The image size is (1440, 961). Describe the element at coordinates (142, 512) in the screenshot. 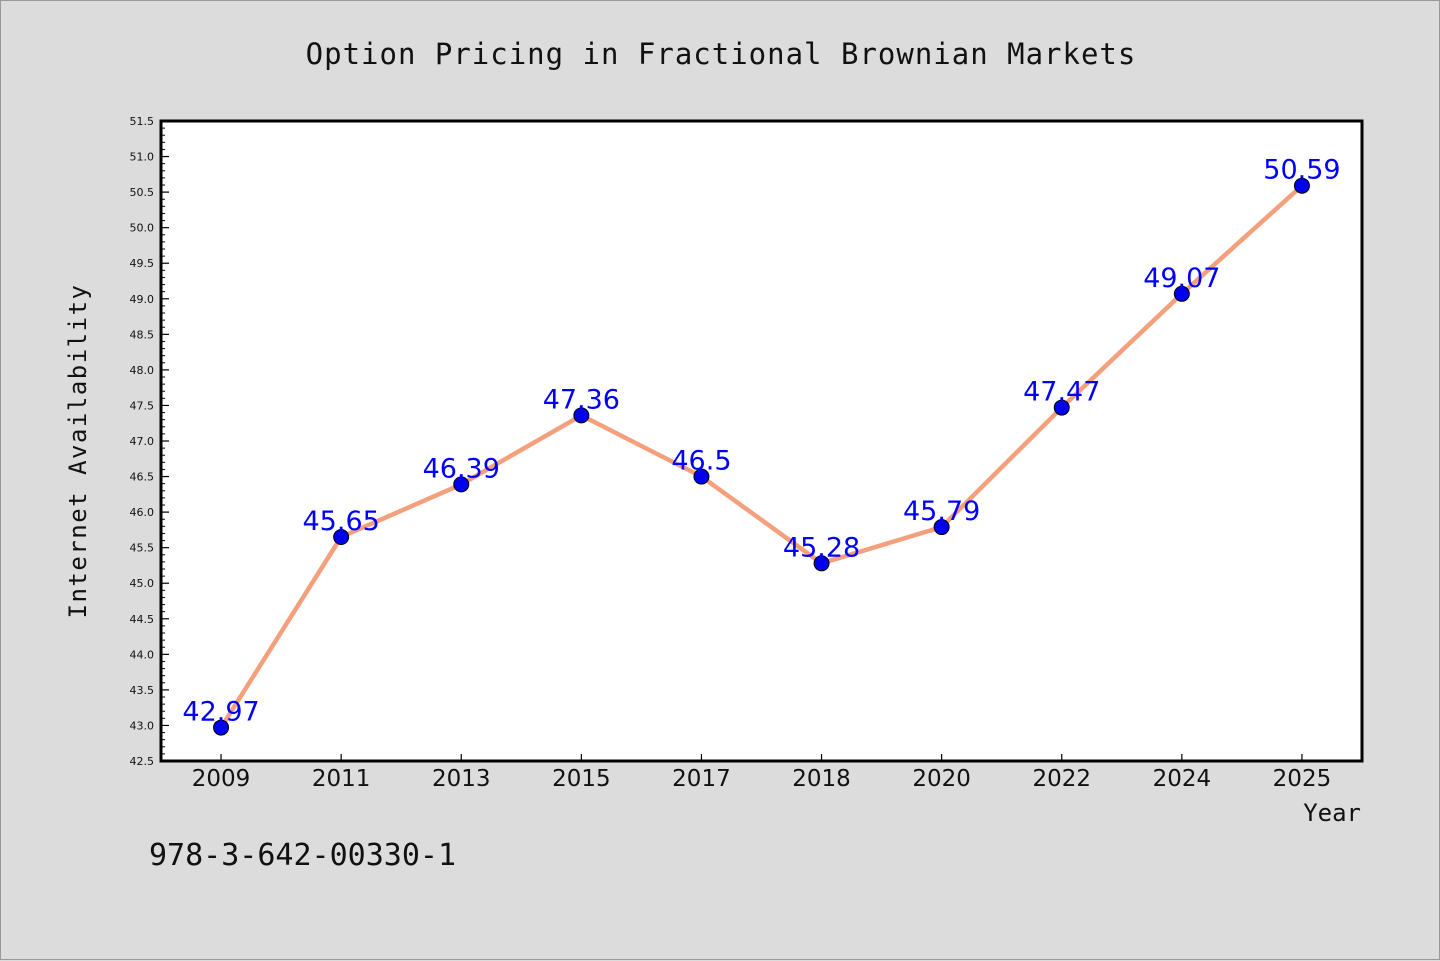

I see `y-tick-label: 46.0` at that location.